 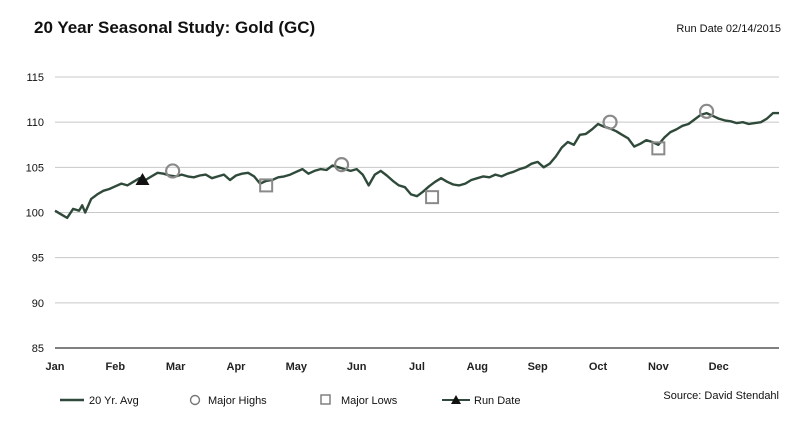 What do you see at coordinates (38, 259) in the screenshot?
I see `y-tick-label: 95` at bounding box center [38, 259].